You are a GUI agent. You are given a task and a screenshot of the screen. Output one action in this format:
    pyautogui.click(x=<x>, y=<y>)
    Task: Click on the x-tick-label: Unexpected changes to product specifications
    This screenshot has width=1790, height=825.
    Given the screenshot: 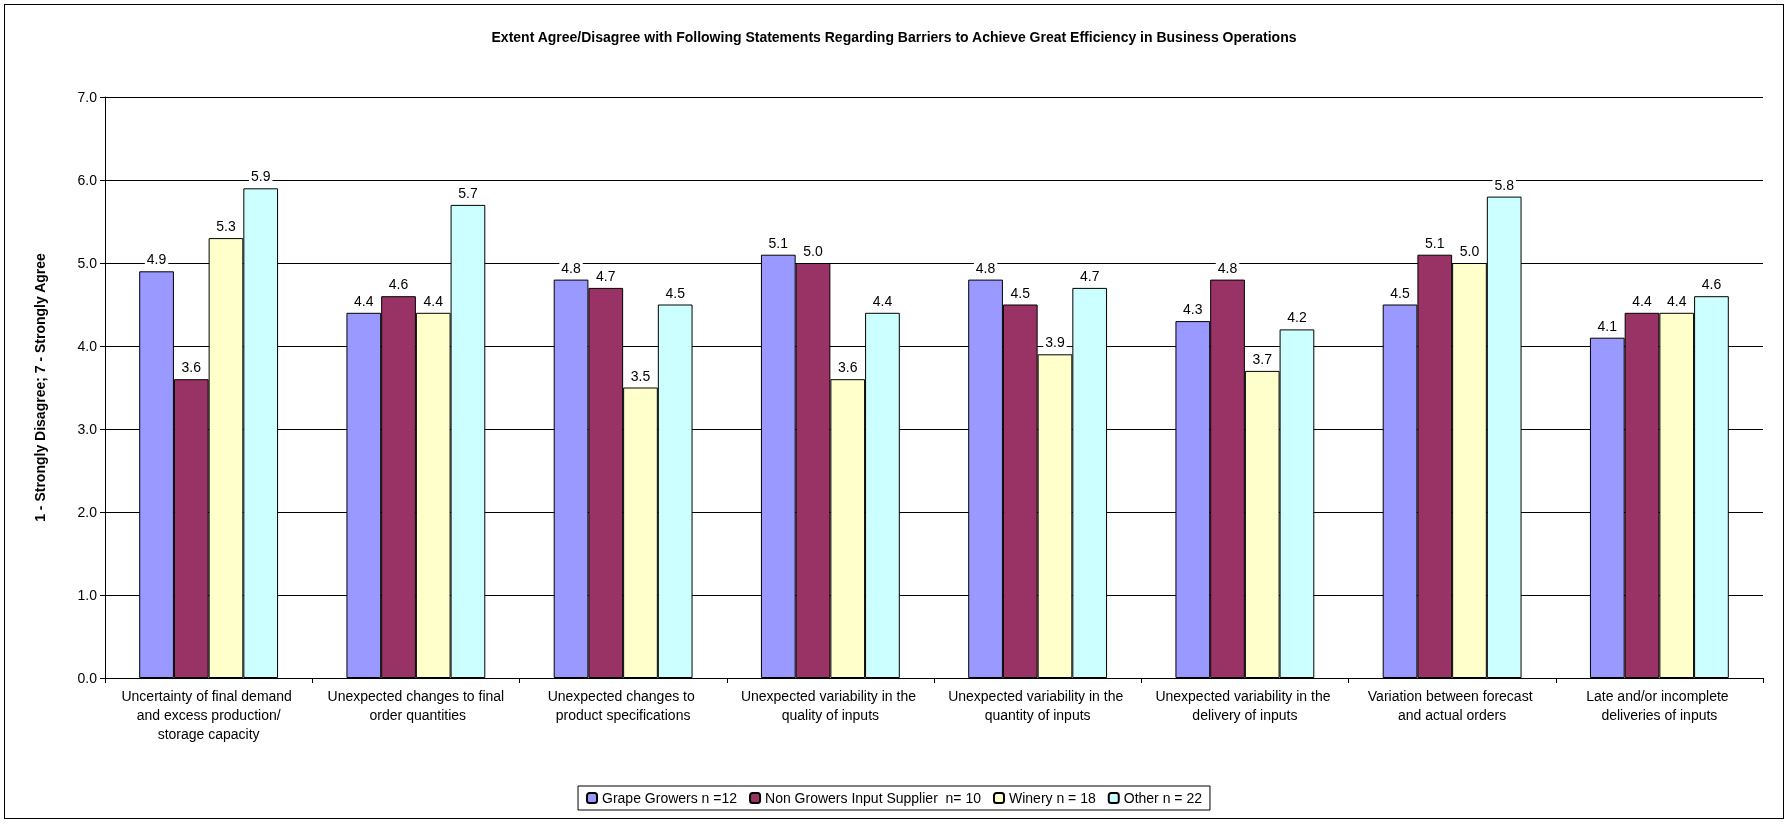 What is the action you would take?
    pyautogui.click(x=623, y=705)
    